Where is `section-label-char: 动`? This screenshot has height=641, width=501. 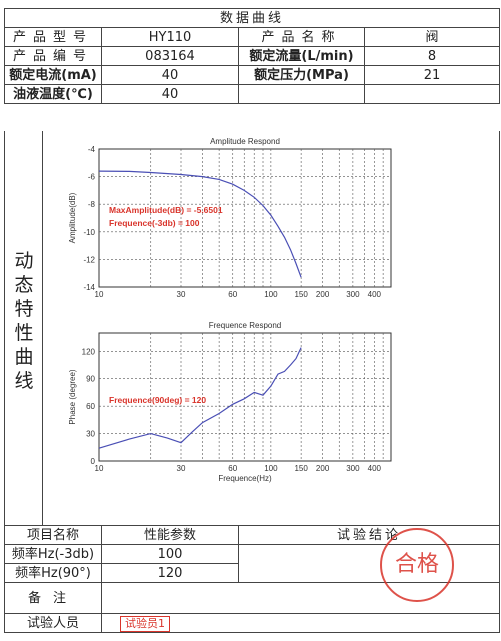 section-label-char: 动 is located at coordinates (24, 261).